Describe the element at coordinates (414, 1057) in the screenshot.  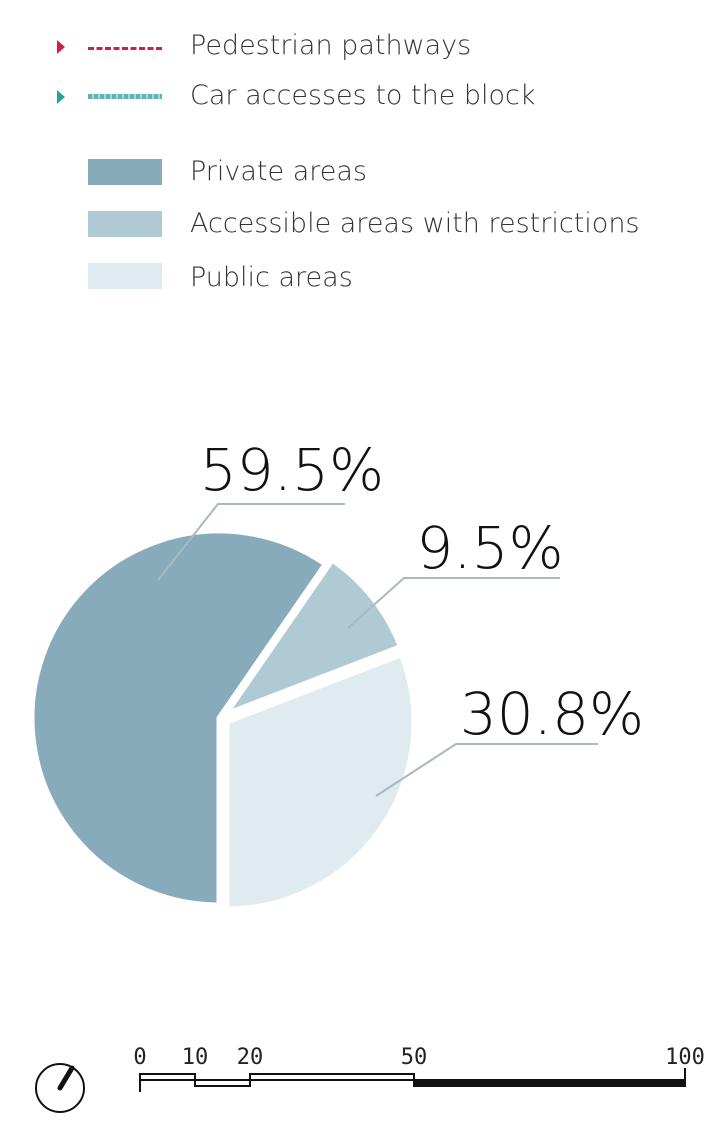
I see `scale-tick-label: 50` at that location.